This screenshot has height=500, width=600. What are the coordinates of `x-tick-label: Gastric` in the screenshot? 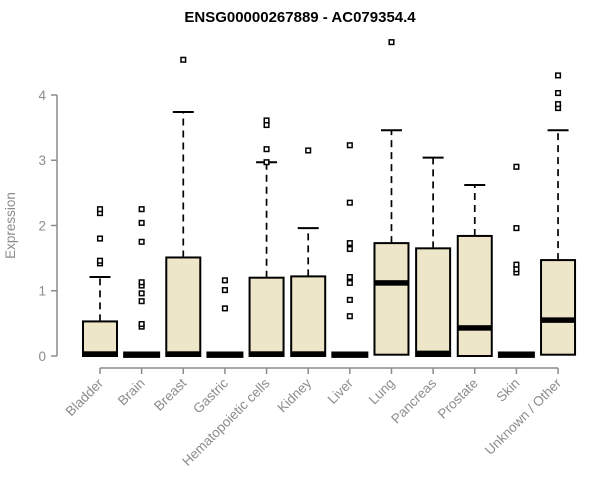 It's located at (210, 395).